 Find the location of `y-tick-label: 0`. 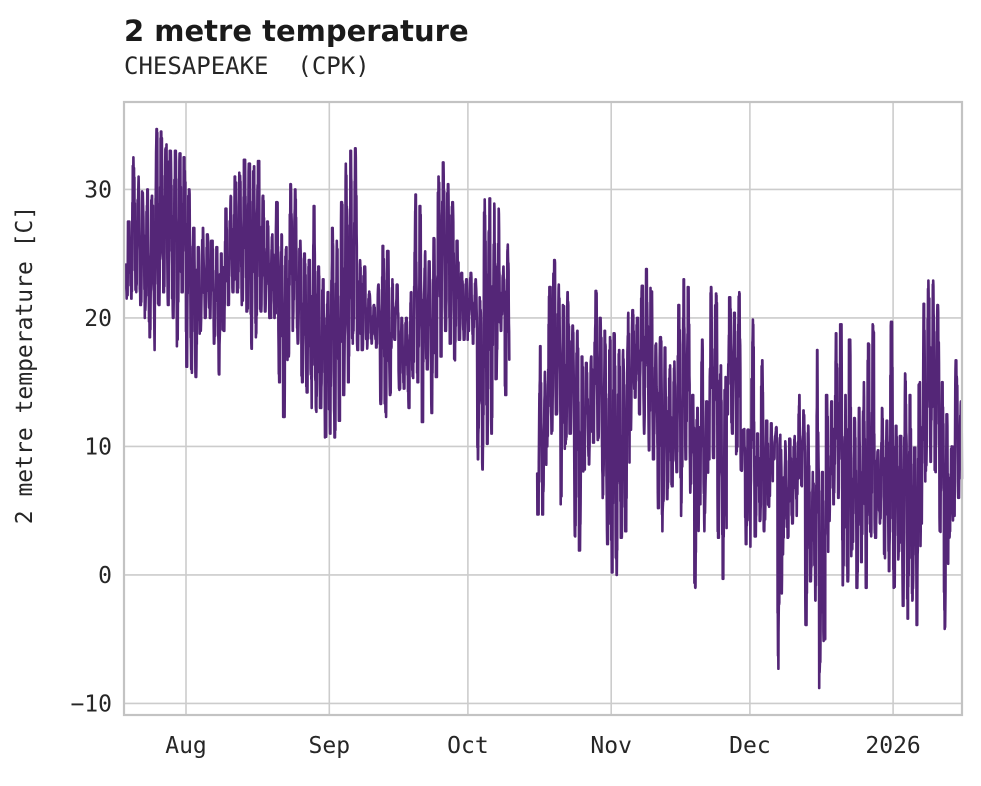

y-tick-label: 0 is located at coordinates (105, 576).